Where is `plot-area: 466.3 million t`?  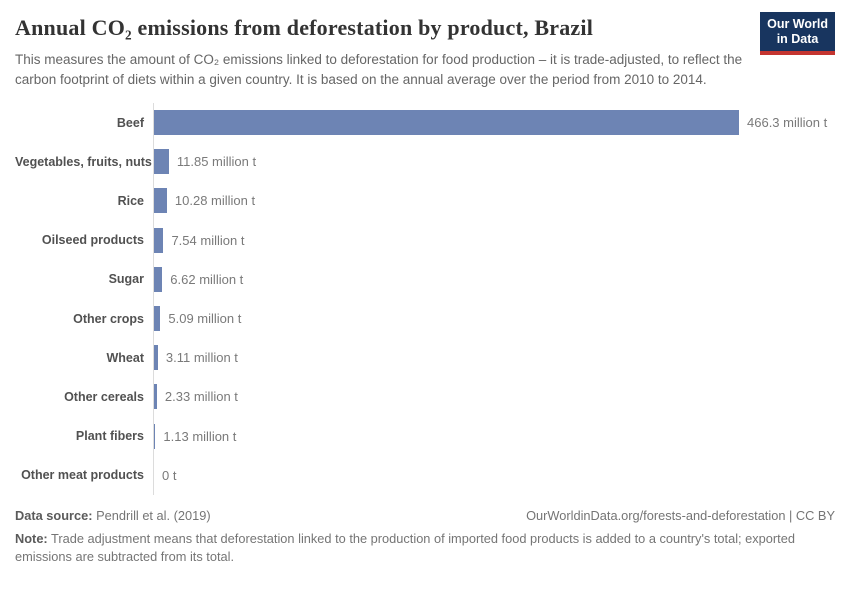
plot-area: 466.3 million t is located at coordinates (494, 123).